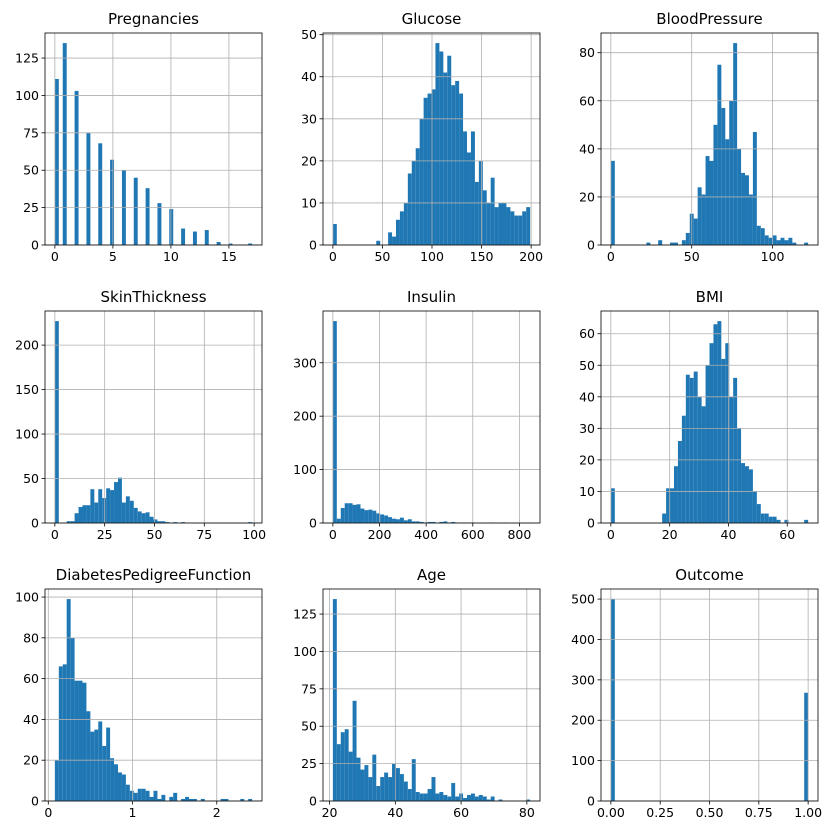  What do you see at coordinates (133, 812) in the screenshot?
I see `x-tick-label: 1` at bounding box center [133, 812].